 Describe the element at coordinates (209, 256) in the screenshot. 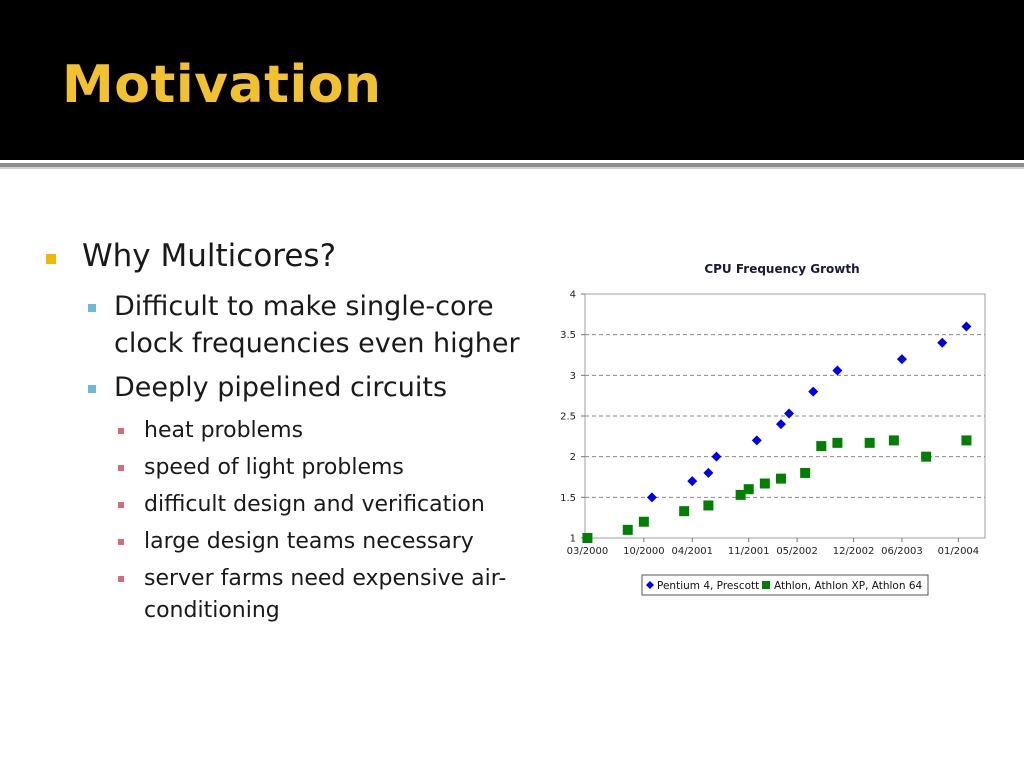

I see `bullet-main: Why Multicores?` at that location.